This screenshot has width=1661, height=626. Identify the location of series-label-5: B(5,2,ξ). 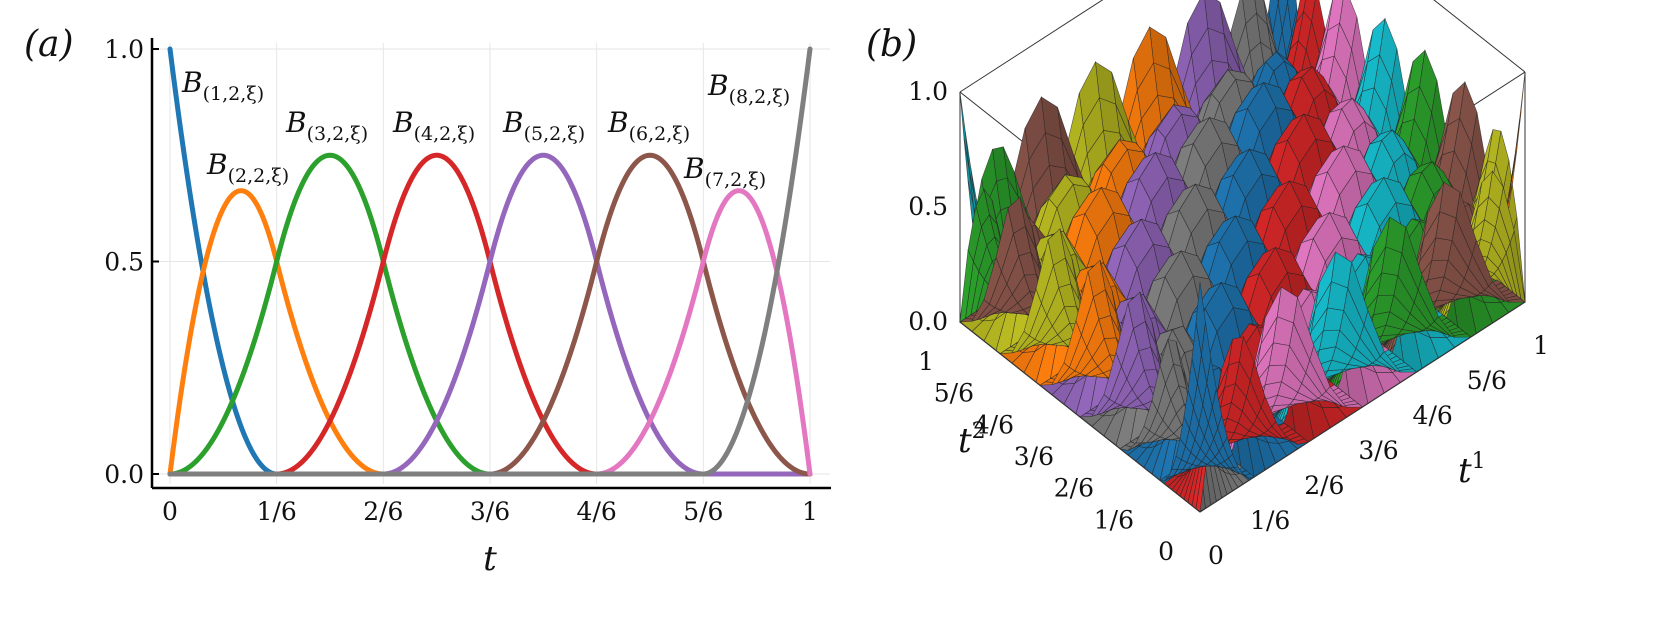
(543, 125).